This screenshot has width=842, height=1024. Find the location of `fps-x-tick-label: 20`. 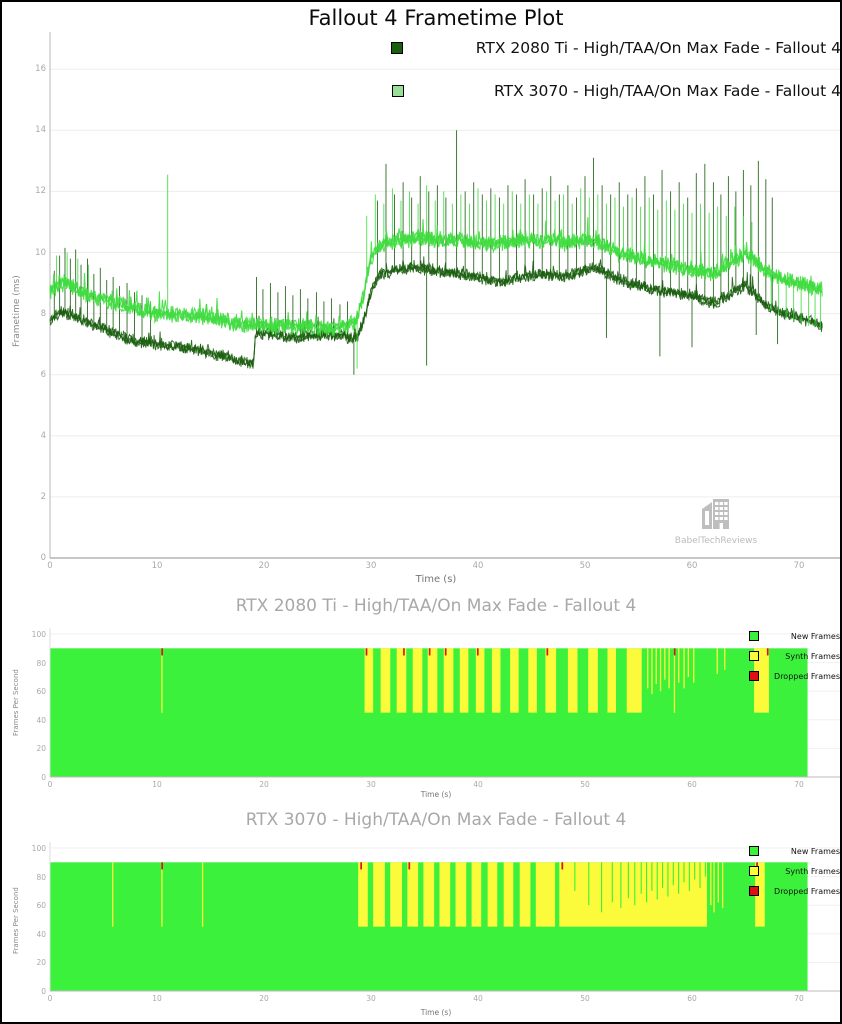

fps-x-tick-label: 20 is located at coordinates (264, 998).